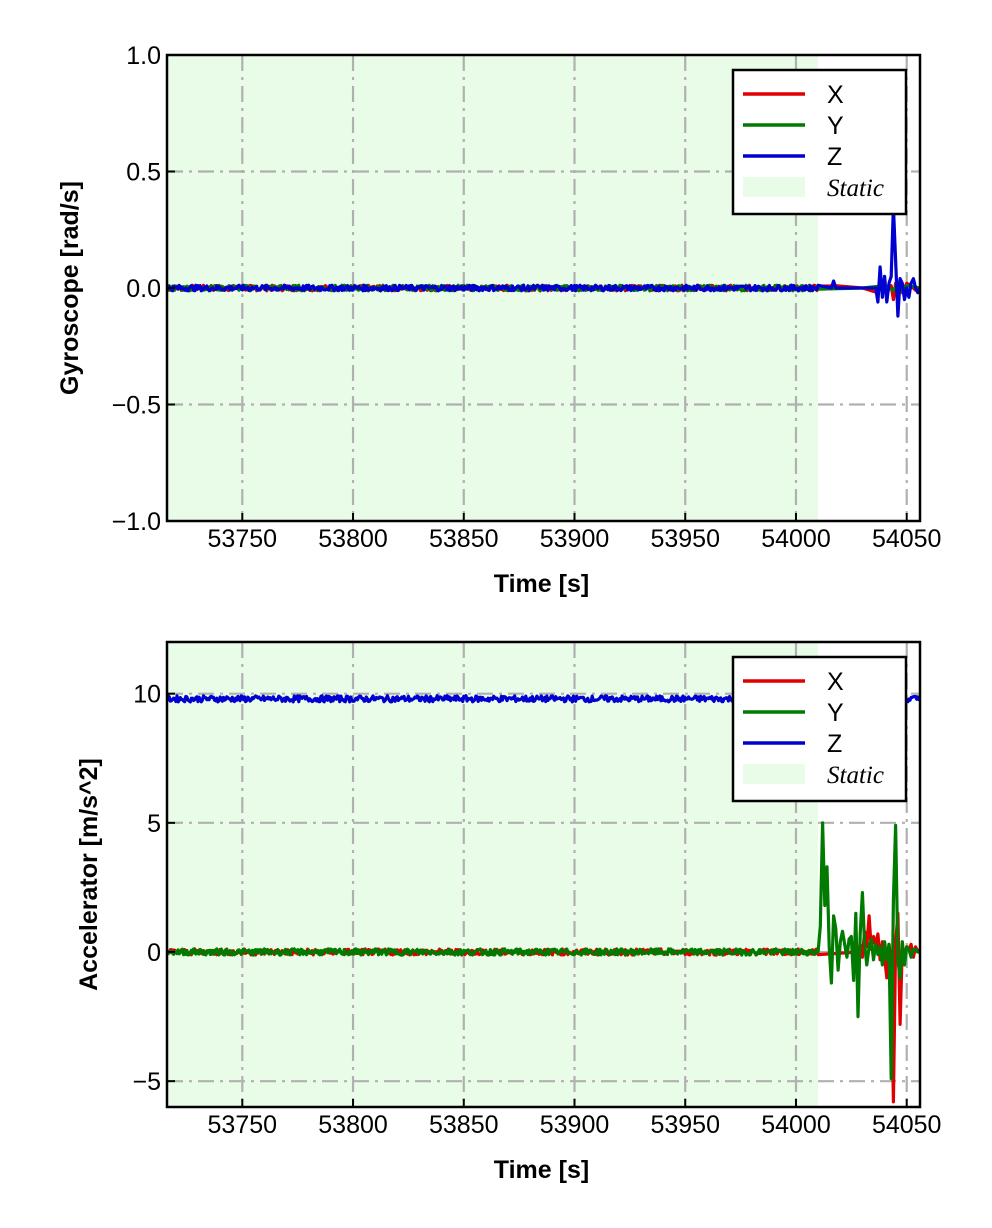  What do you see at coordinates (136, 406) in the screenshot?
I see `y-tick-label: −0.5` at bounding box center [136, 406].